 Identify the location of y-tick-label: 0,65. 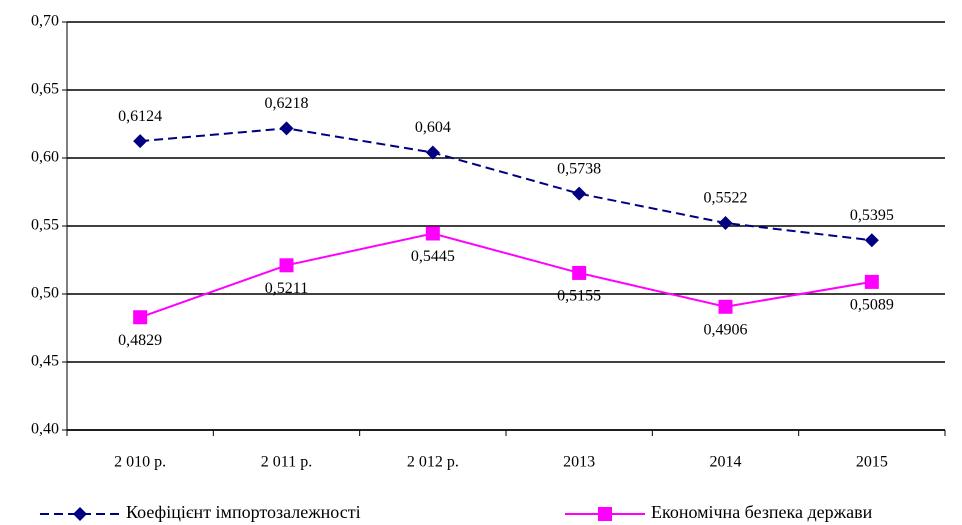
(45, 89).